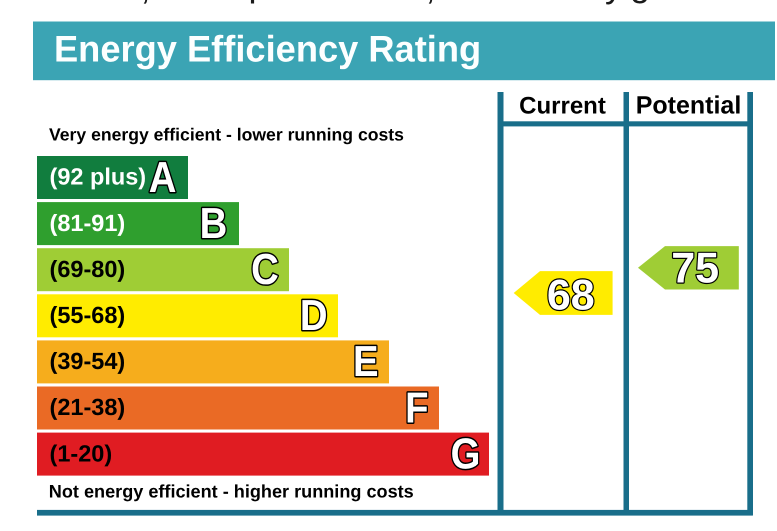 The height and width of the screenshot is (531, 777). What do you see at coordinates (98, 177) in the screenshot?
I see `svg-text: (92 plus)` at bounding box center [98, 177].